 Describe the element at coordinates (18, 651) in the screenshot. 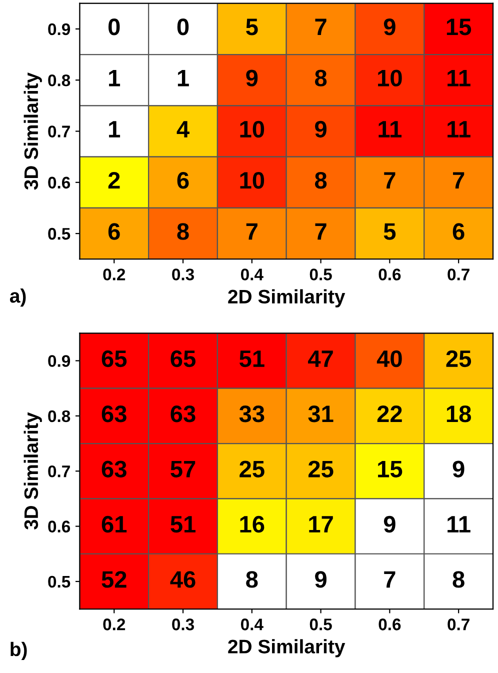

I see `text: b)` at that location.